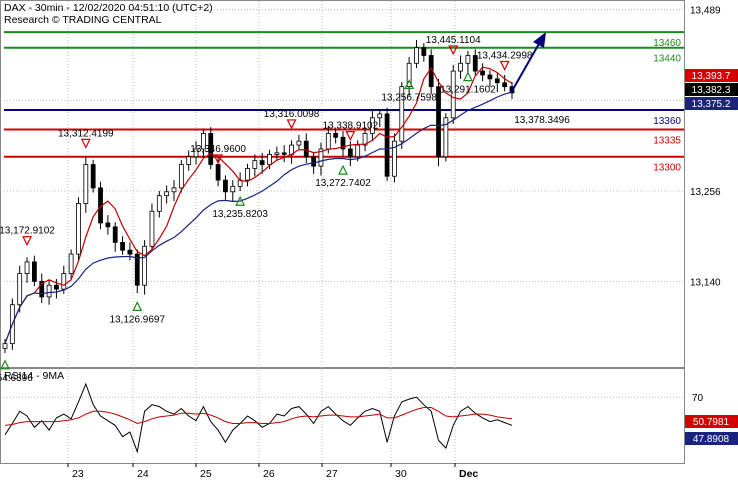 This screenshot has width=738, height=485. I want to click on rsi-panel-title: RSI14 - 9MA, so click(34, 376).